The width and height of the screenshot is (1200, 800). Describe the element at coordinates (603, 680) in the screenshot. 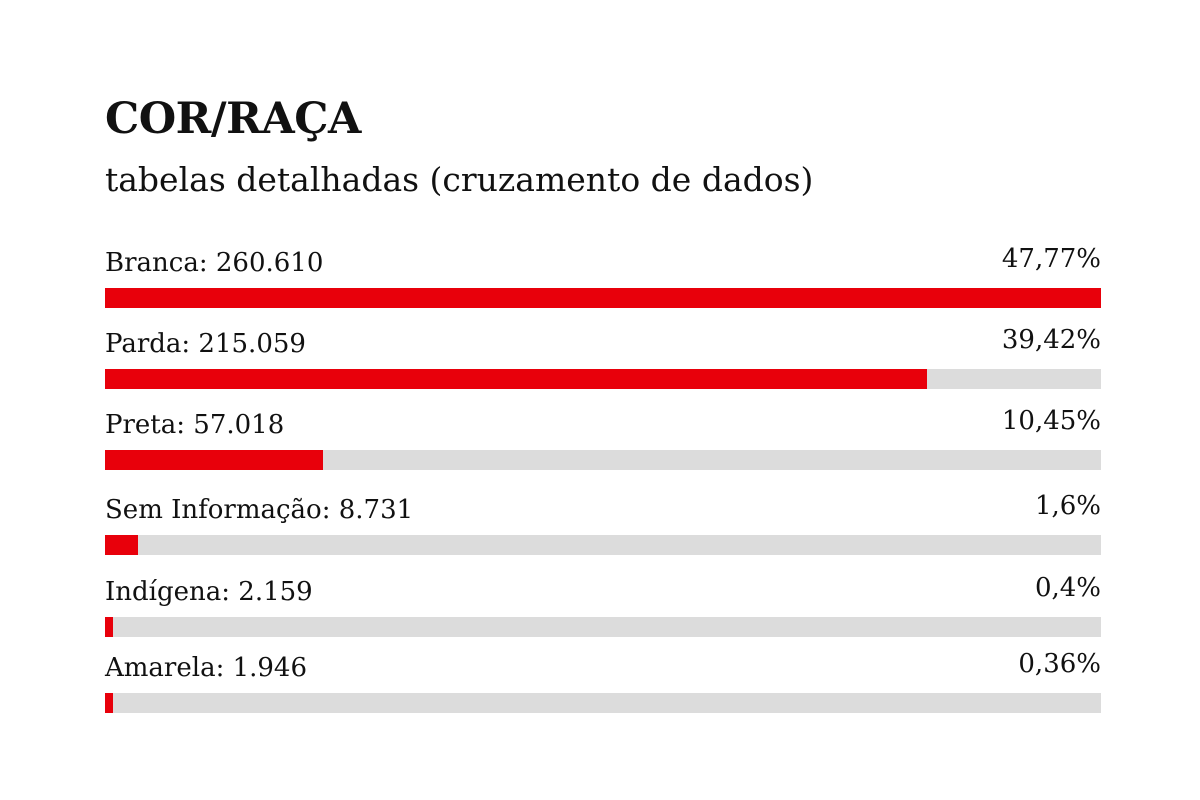

I see `bar-row-amarela: Amarela: 1.946 0,36%` at that location.